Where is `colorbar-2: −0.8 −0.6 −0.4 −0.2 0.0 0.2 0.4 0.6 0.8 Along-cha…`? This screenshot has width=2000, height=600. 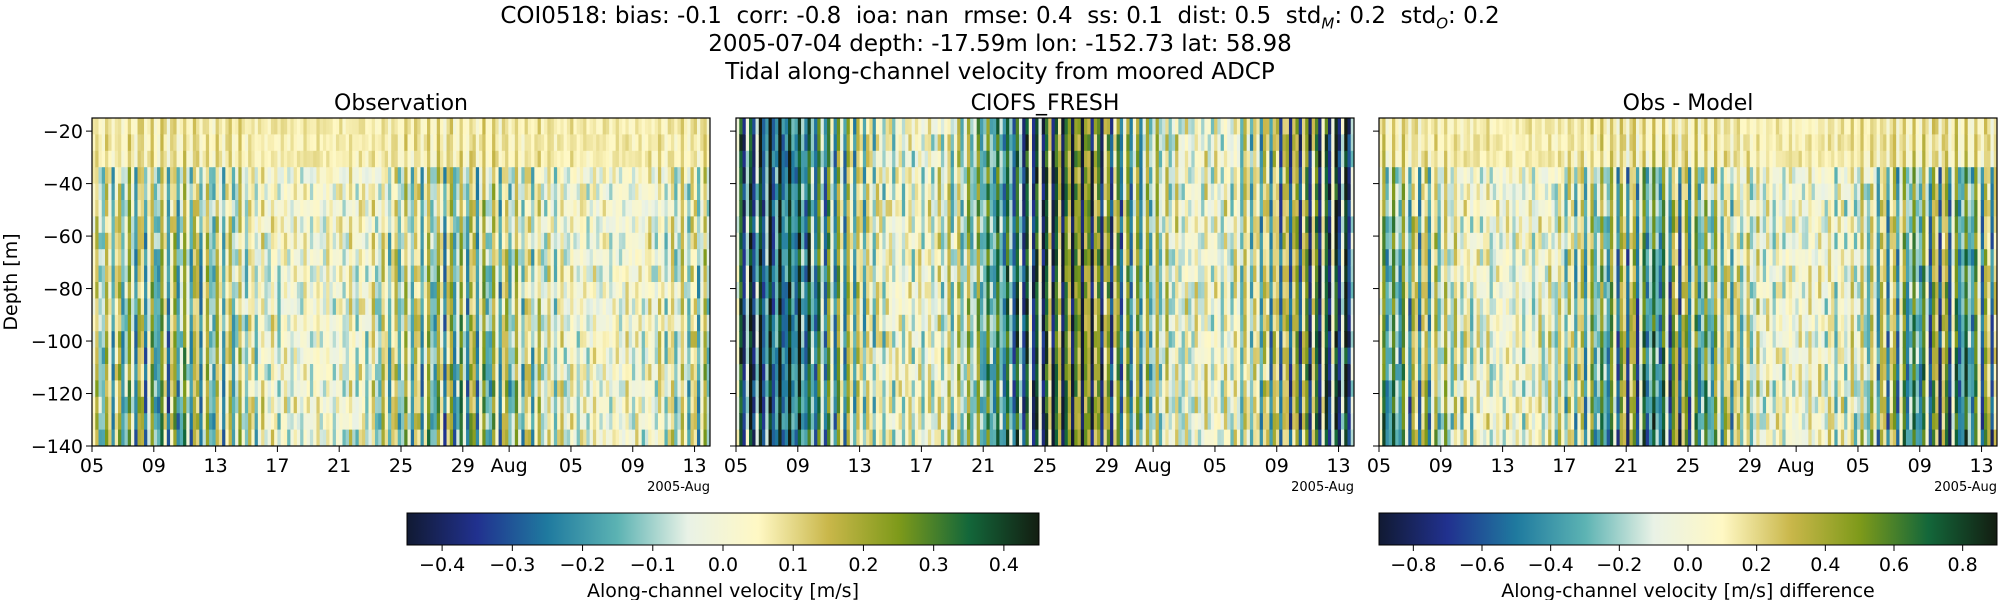 colorbar-2: −0.8 −0.6 −0.4 −0.2 0.0 0.2 0.4 0.6 0.8 Along-cha… is located at coordinates (1688, 556).